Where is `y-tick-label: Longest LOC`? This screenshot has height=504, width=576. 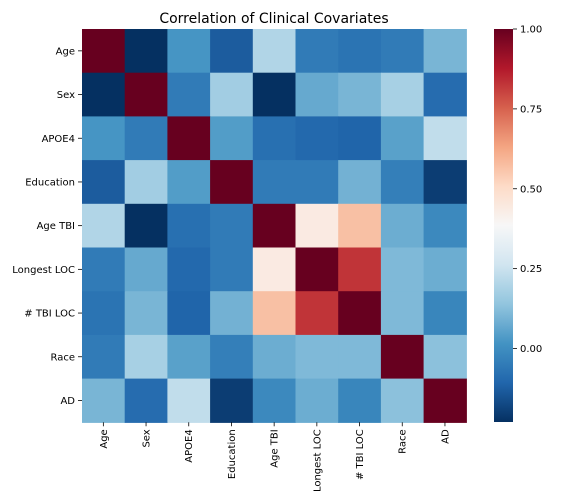 y-tick-label: Longest LOC is located at coordinates (43, 270).